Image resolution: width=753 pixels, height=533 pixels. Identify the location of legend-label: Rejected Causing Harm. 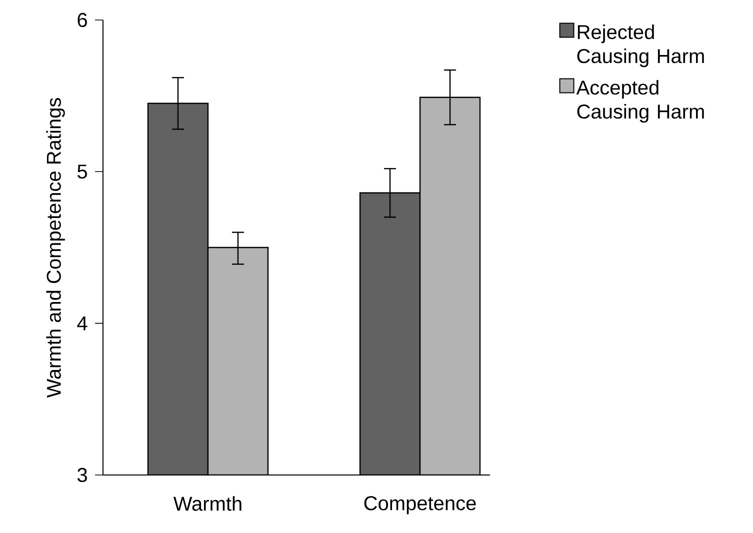
(640, 46).